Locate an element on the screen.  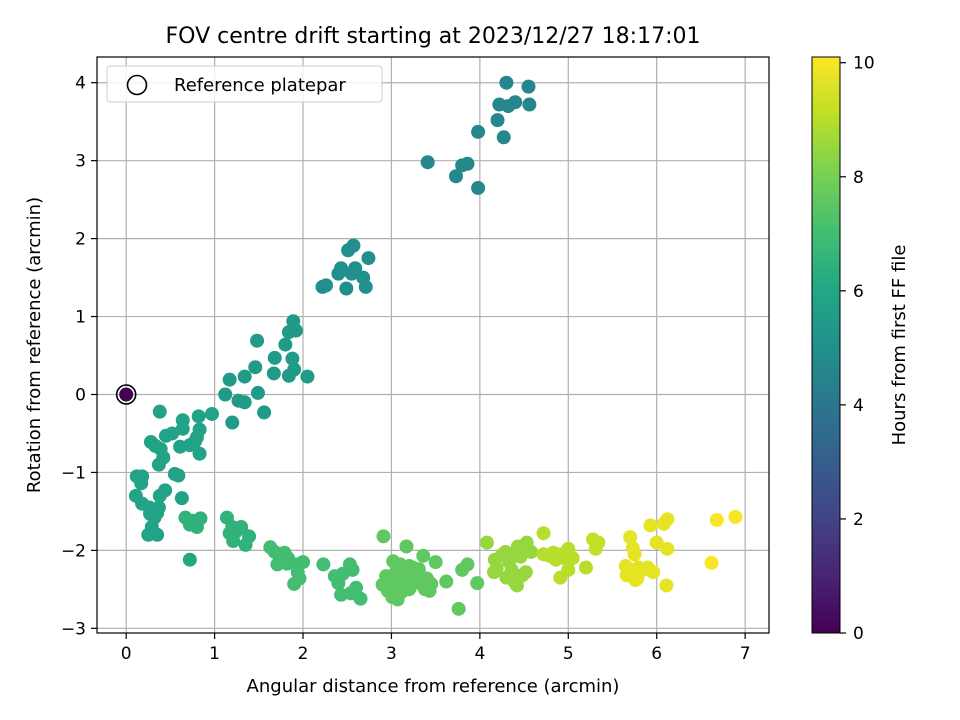
colorbar-gradient is located at coordinates (826, 345).